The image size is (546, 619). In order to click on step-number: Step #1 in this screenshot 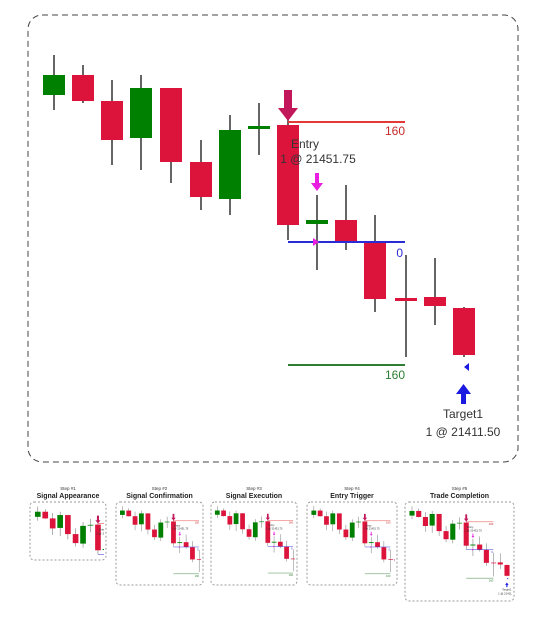, I will do `click(68, 488)`.